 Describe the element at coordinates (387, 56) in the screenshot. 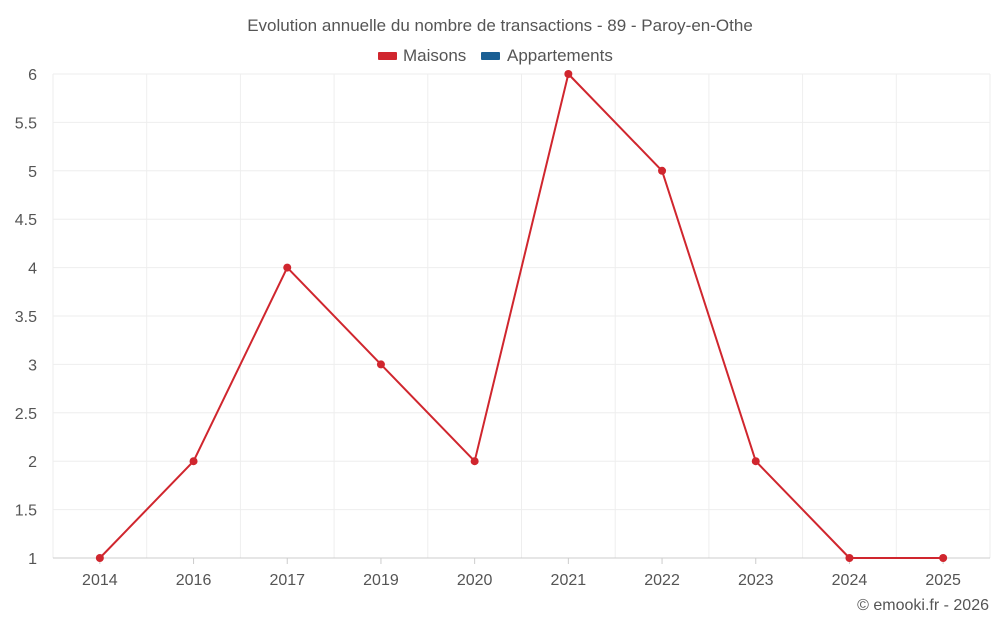

I see `legend-swatch-maisons` at that location.